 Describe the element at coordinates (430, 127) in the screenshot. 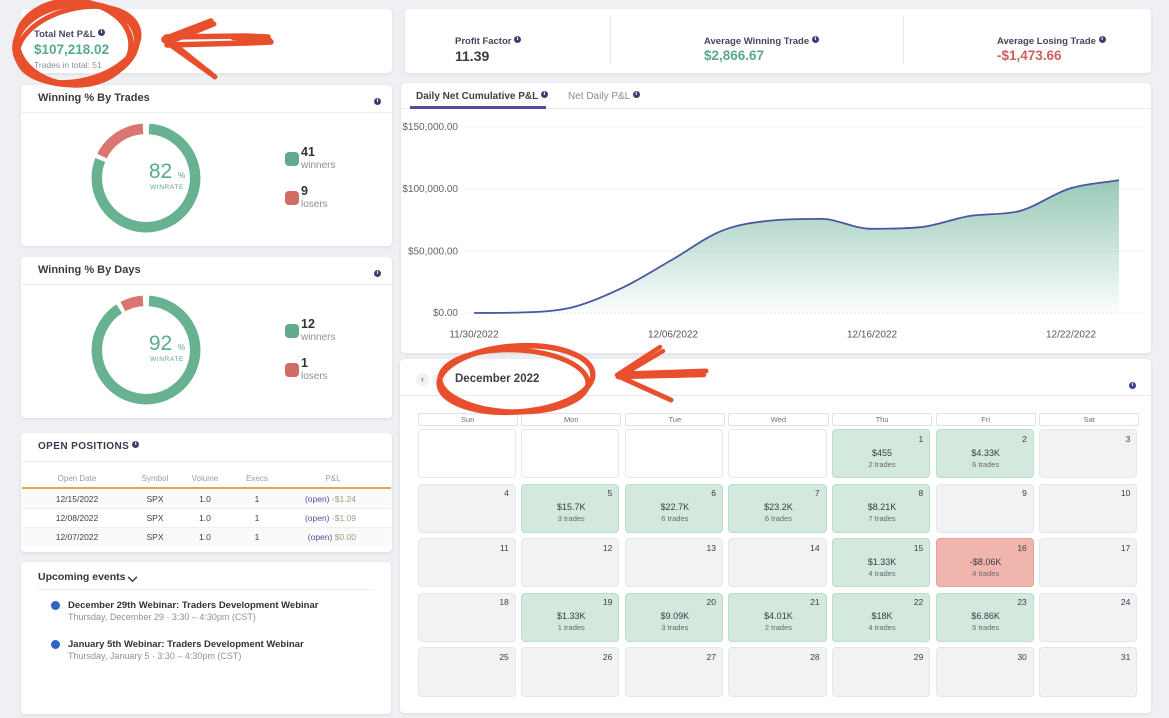

I see `svg-text: $150,000.00` at that location.